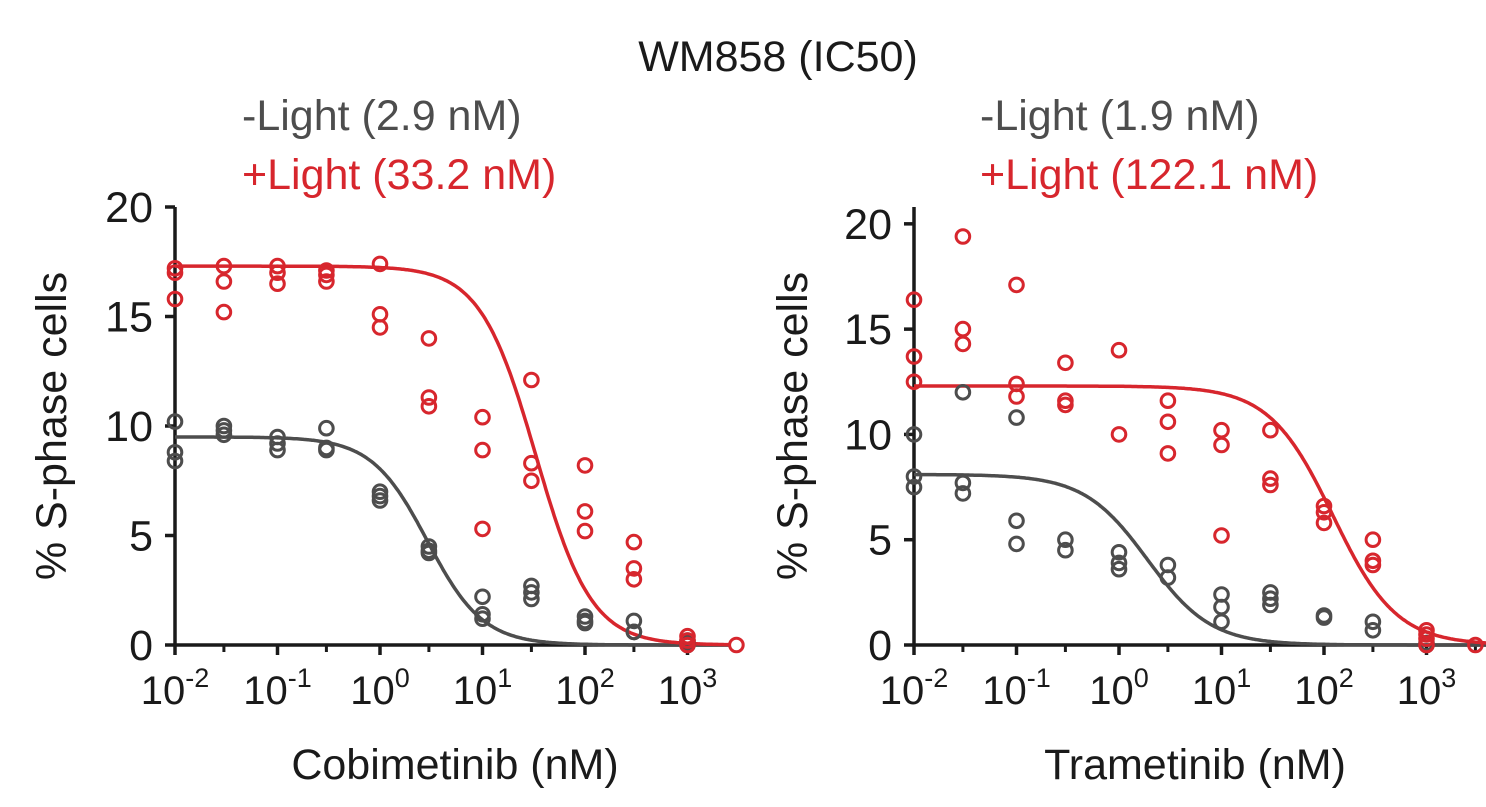  What do you see at coordinates (868, 330) in the screenshot?
I see `y-tick-label: 15` at bounding box center [868, 330].